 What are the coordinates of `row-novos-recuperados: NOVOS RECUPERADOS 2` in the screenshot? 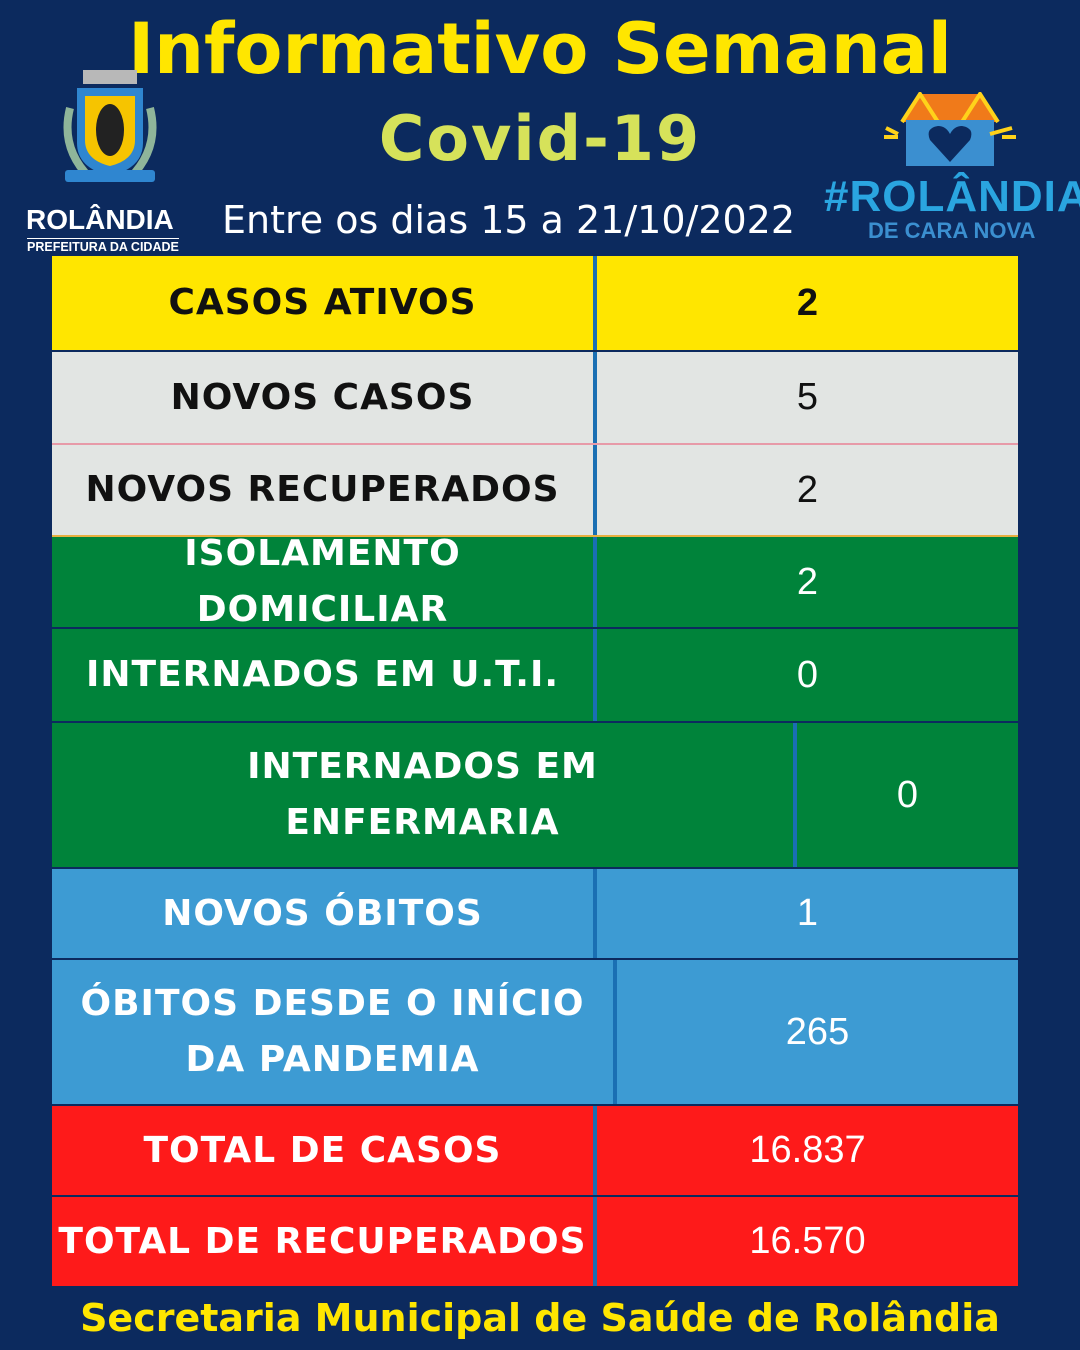 It's located at (535, 491).